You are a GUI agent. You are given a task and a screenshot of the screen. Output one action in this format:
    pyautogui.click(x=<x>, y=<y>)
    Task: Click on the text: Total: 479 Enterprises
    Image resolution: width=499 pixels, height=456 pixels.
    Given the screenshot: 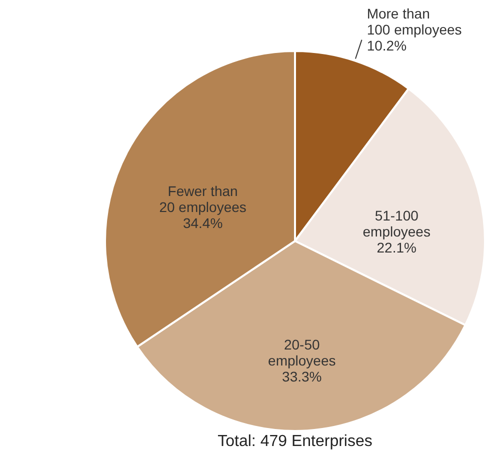 What is the action you would take?
    pyautogui.click(x=295, y=441)
    